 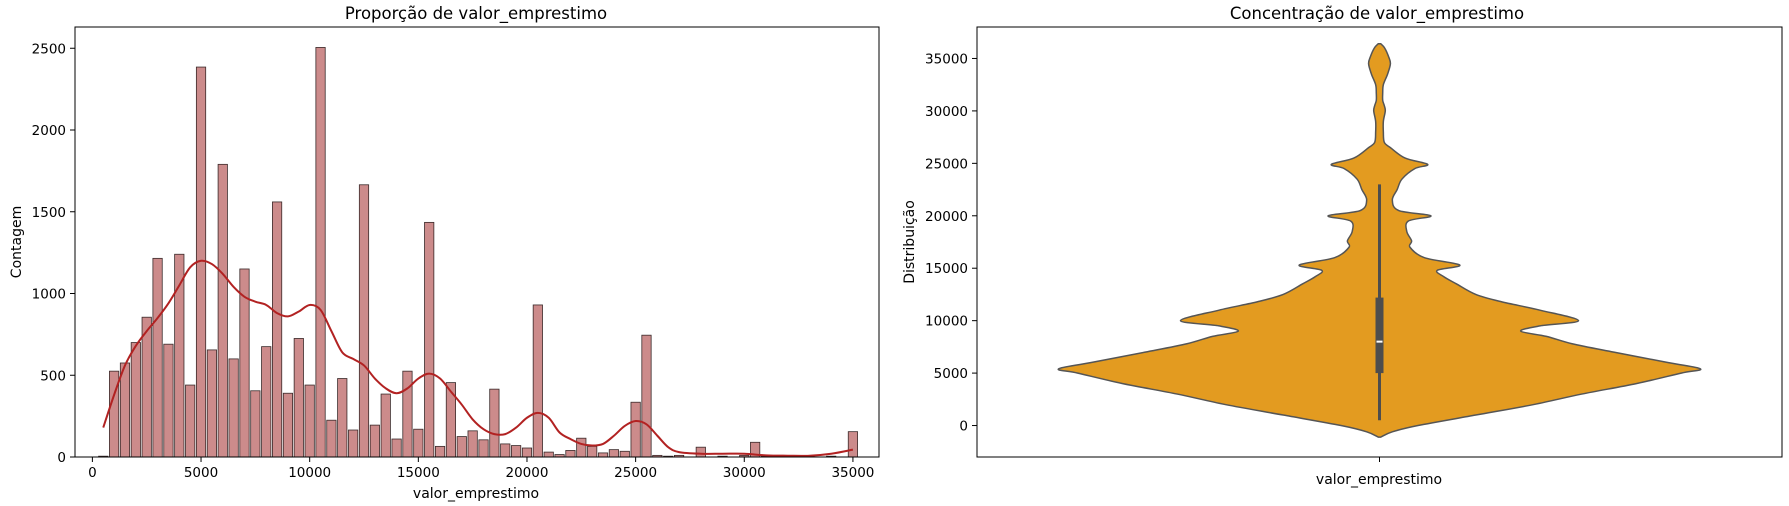 What do you see at coordinates (946, 112) in the screenshot?
I see `violin-y-tick-label: 30000` at bounding box center [946, 112].